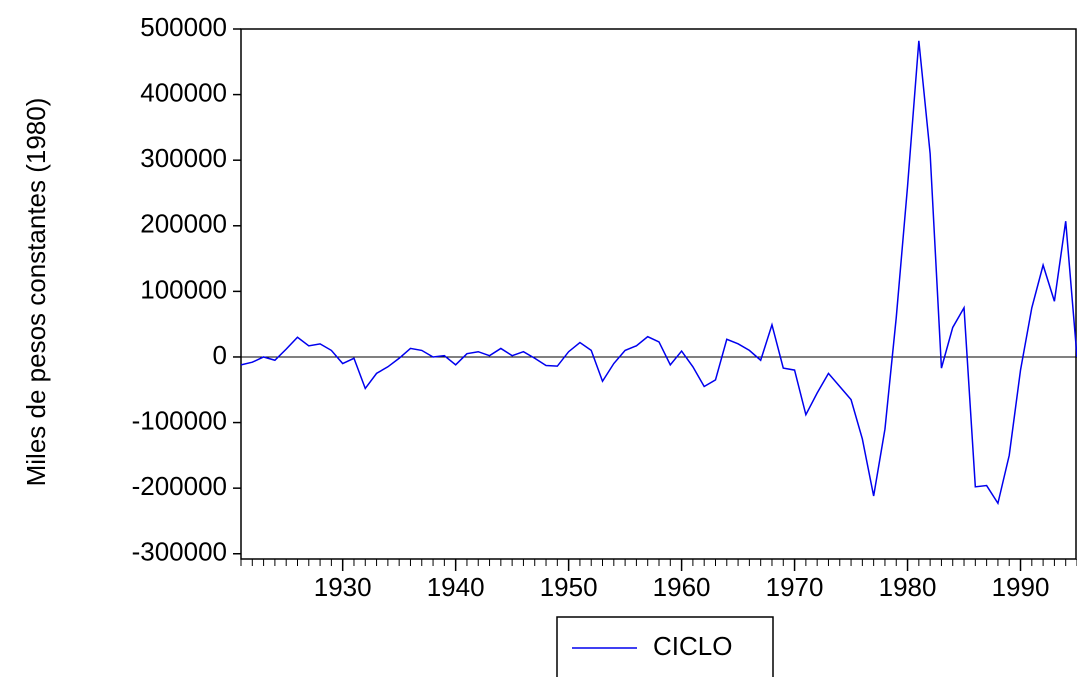  What do you see at coordinates (183, 289) in the screenshot?
I see `y-tick-label: 100000` at bounding box center [183, 289].